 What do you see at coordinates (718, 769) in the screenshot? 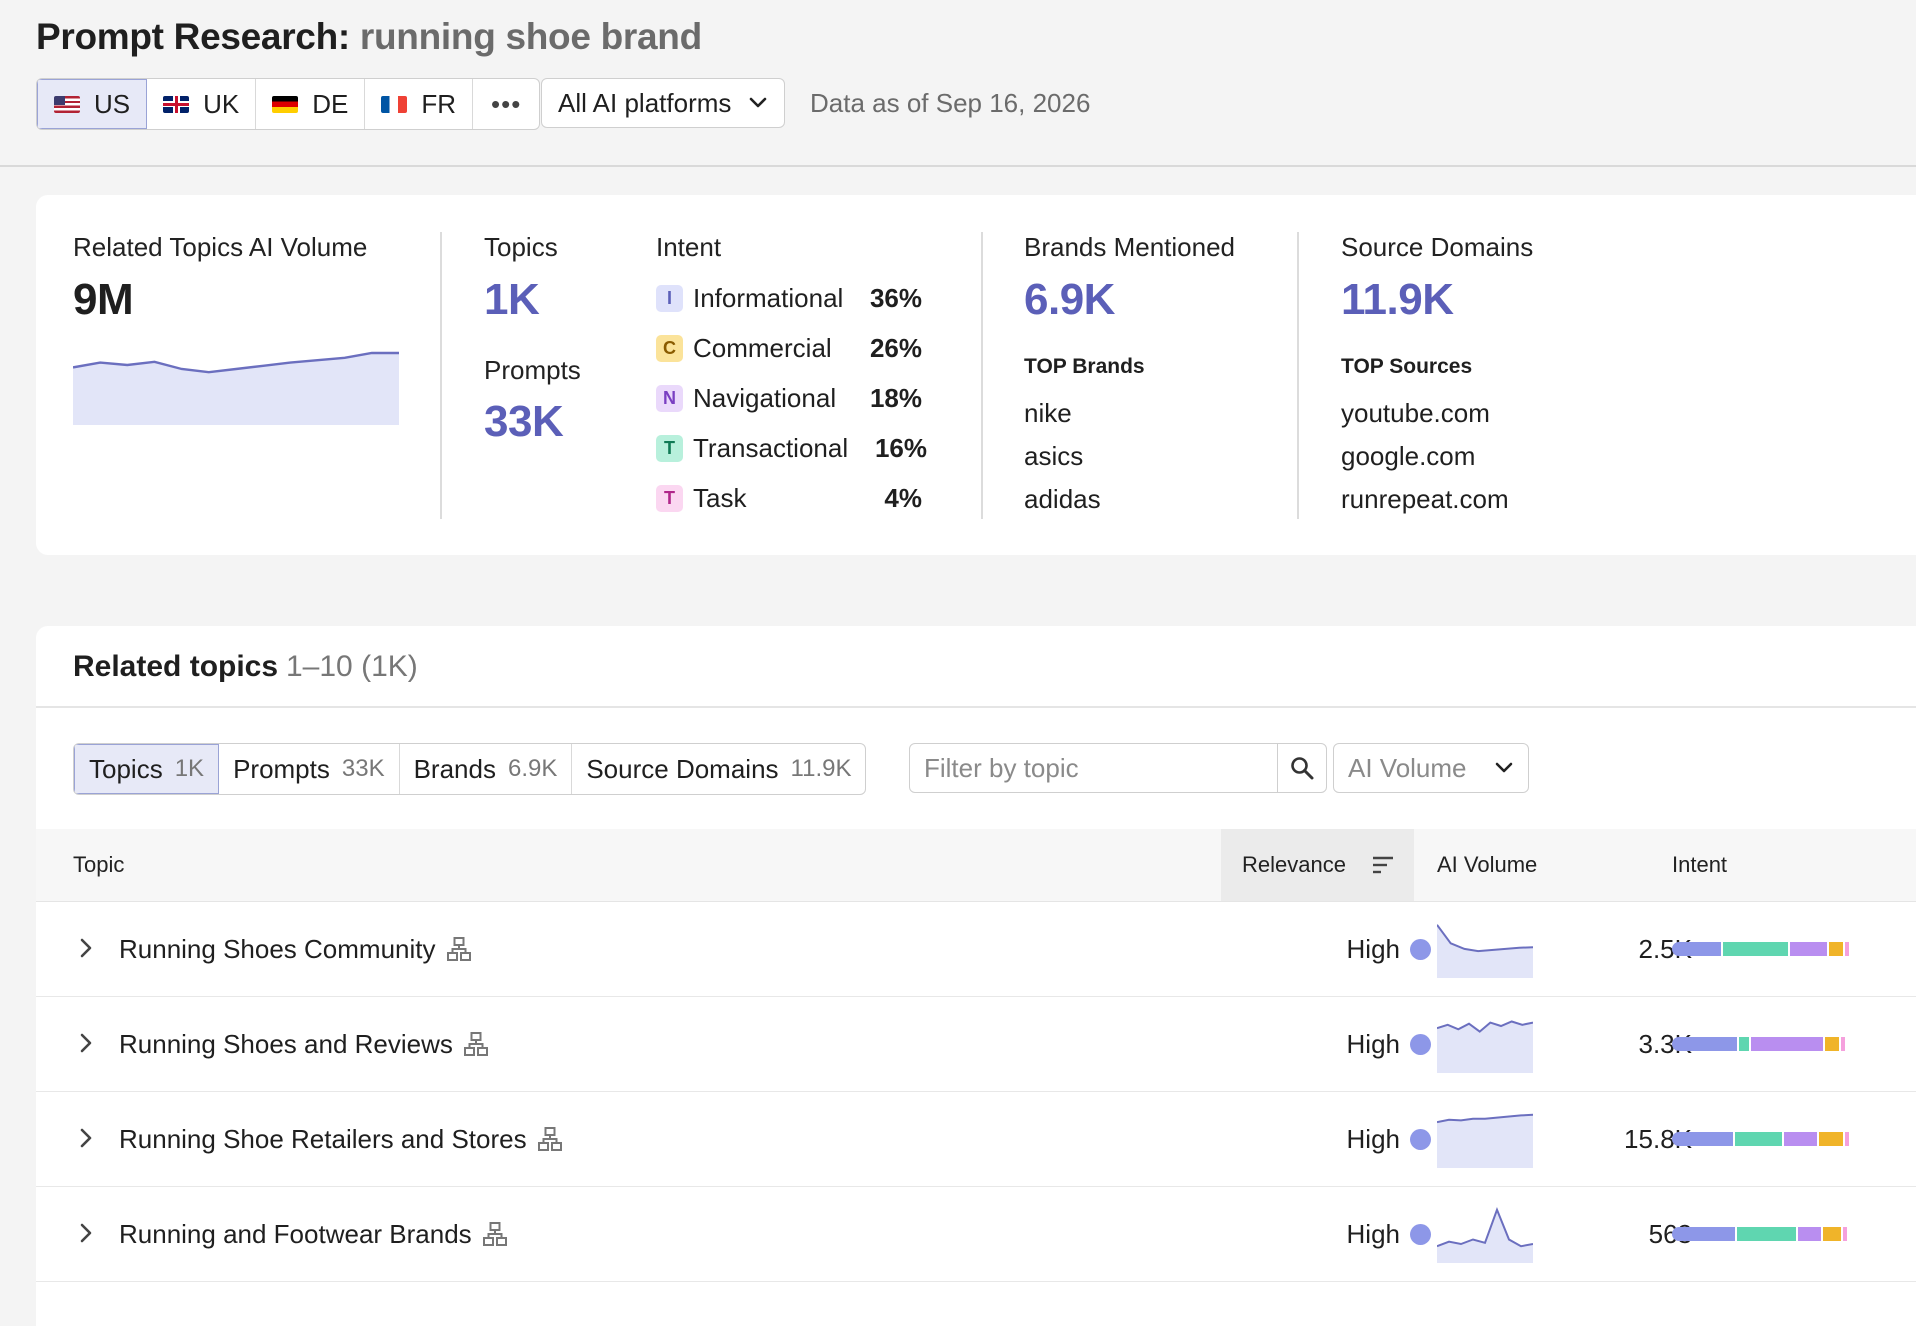
I see `tab-source-domains: Source Domains 11.9K` at bounding box center [718, 769].